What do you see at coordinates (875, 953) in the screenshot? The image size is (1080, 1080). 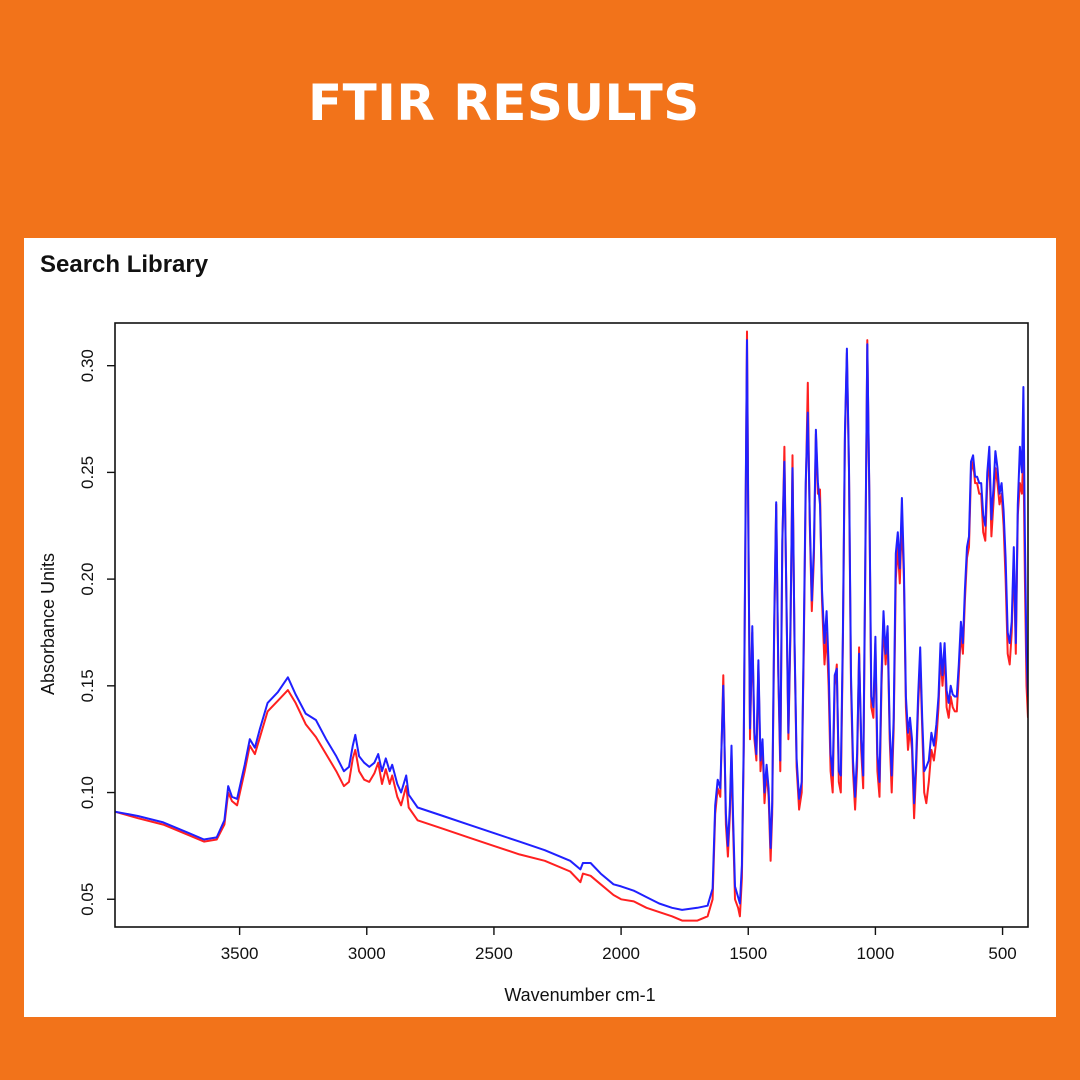 I see `x-tick-label: 1000` at bounding box center [875, 953].